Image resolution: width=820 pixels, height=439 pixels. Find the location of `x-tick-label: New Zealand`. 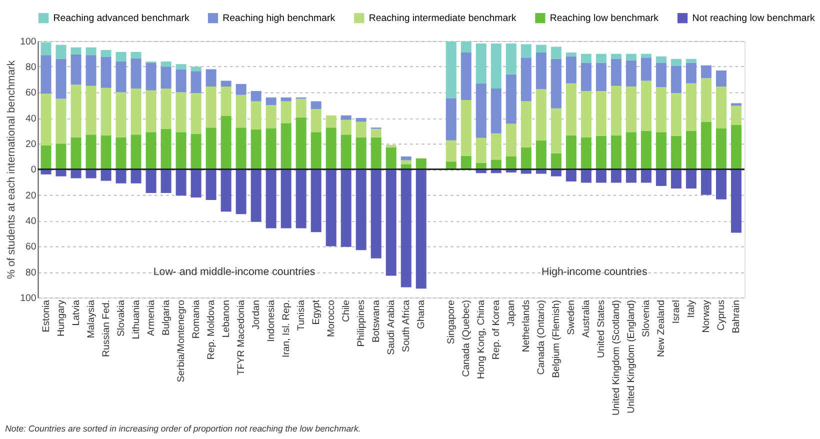

x-tick-label: New Zealand is located at coordinates (662, 328).